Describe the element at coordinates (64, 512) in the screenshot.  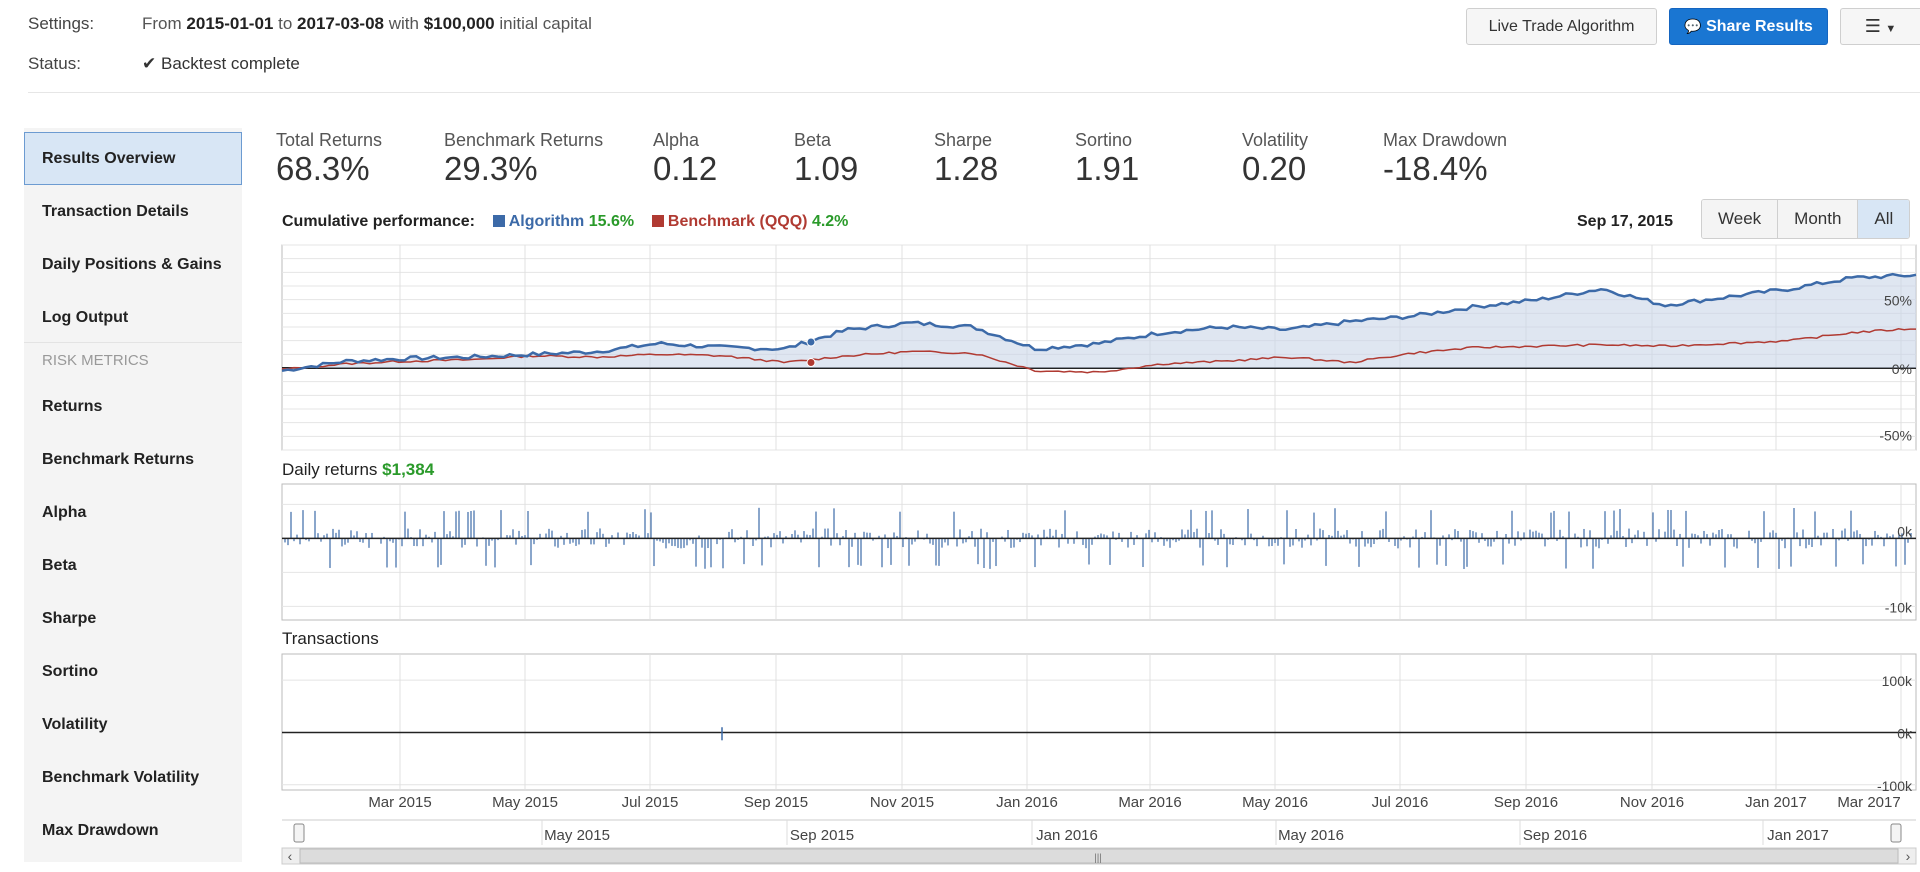
I see `sidebar-item-alpha: Alpha` at that location.